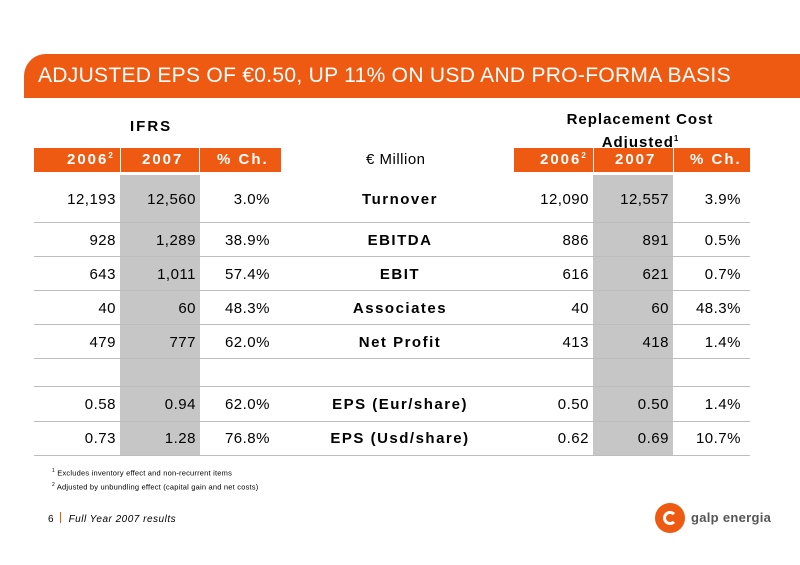 The image size is (800, 565). I want to click on rca-2006-value: 12,090, so click(564, 199).